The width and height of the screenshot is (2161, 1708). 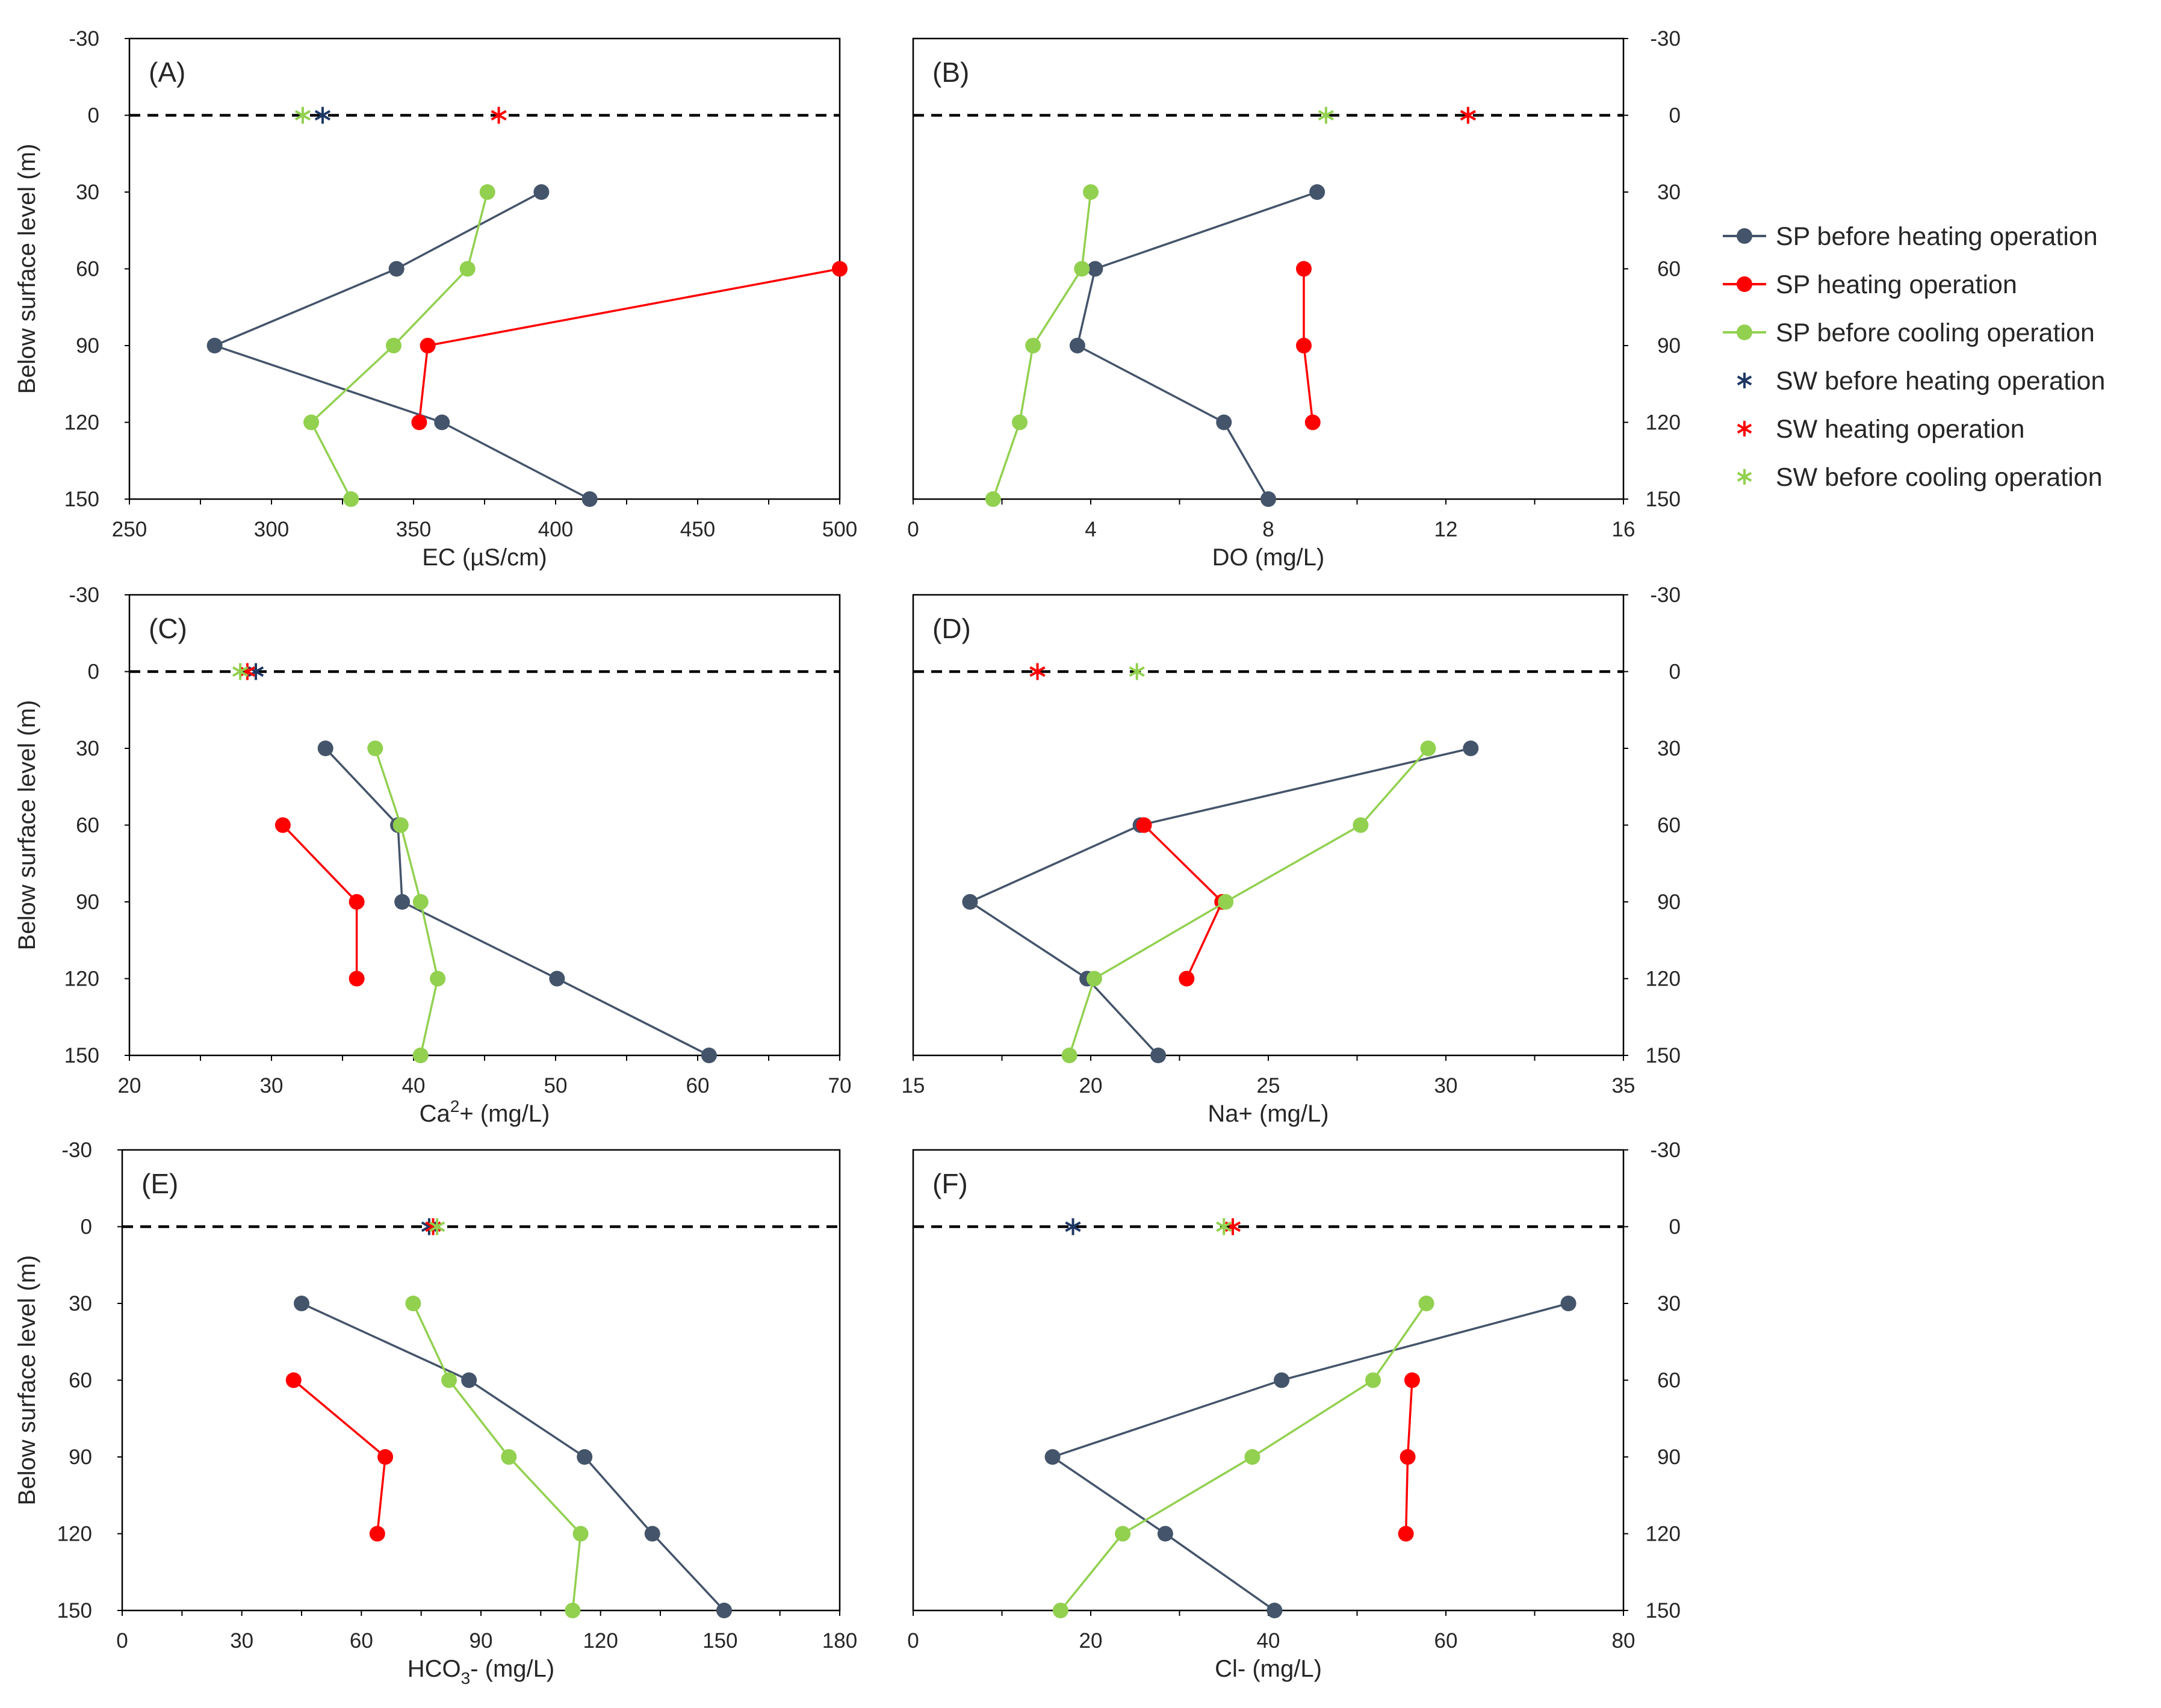 I want to click on legend-star-marker, so click(x=1744, y=477).